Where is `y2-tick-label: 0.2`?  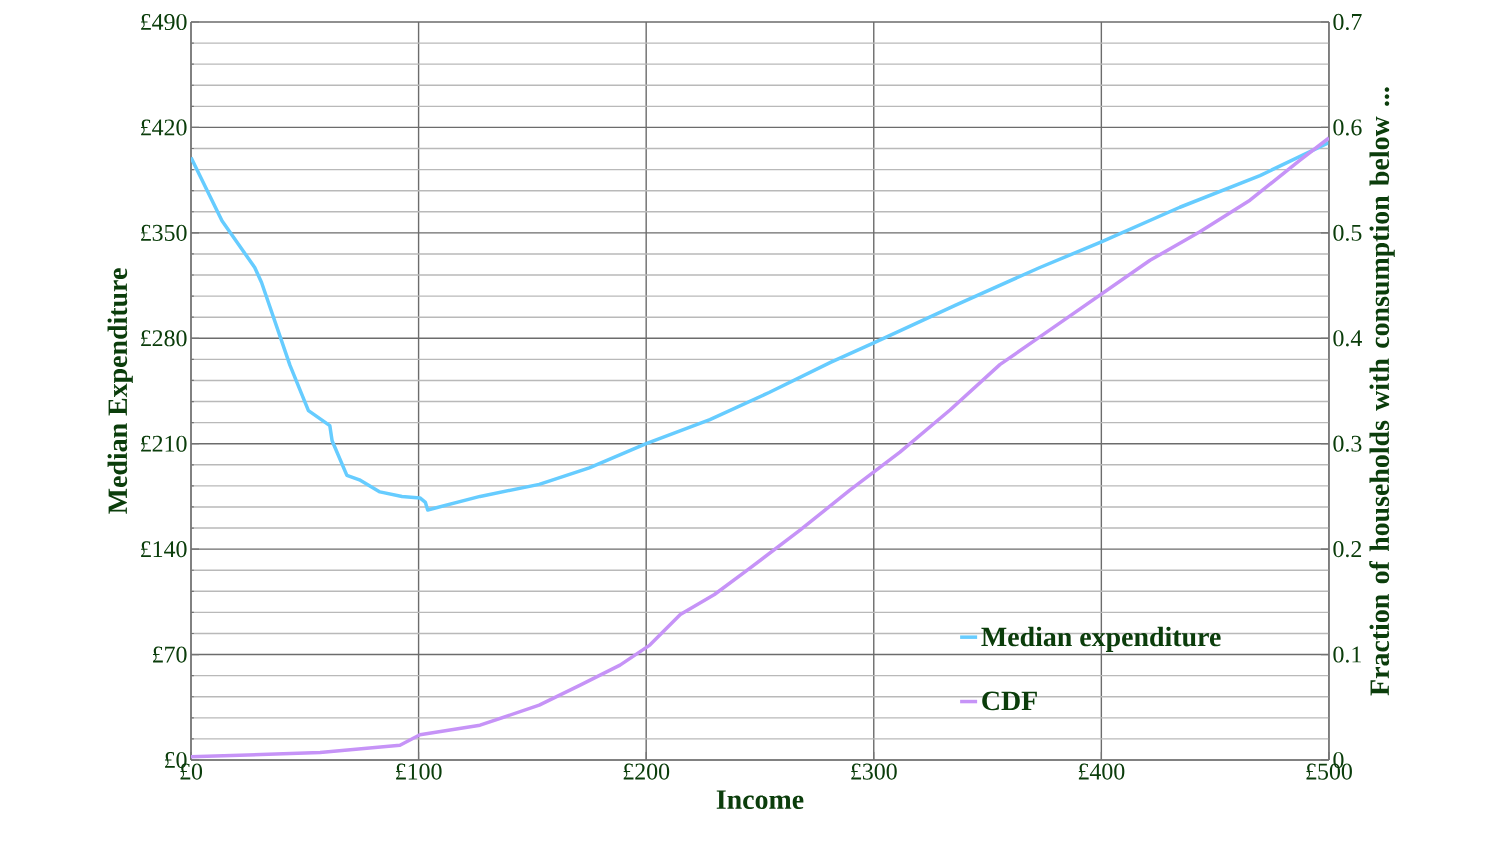
y2-tick-label: 0.2 is located at coordinates (1347, 549).